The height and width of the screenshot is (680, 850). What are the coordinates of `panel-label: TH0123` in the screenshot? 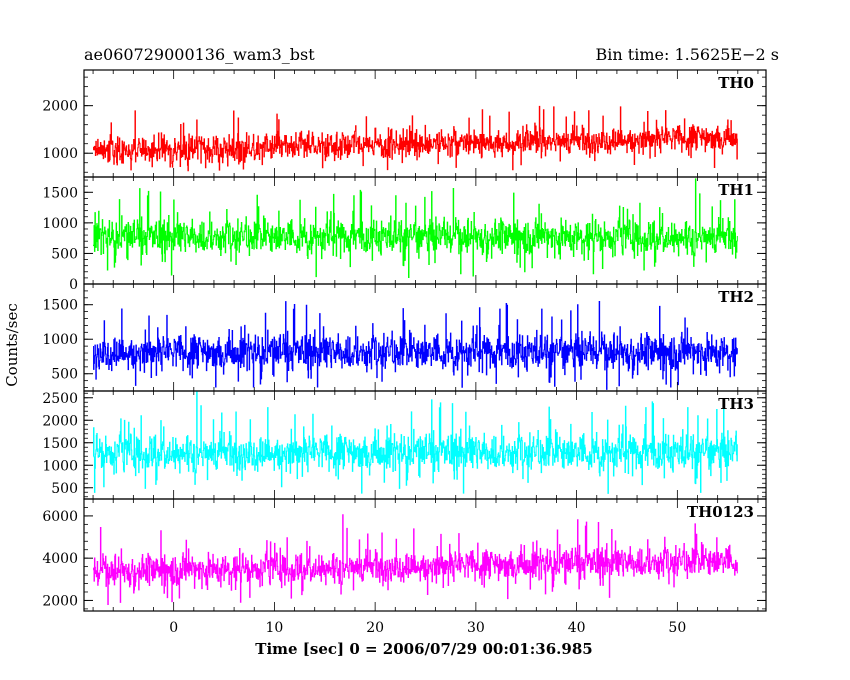 It's located at (720, 512).